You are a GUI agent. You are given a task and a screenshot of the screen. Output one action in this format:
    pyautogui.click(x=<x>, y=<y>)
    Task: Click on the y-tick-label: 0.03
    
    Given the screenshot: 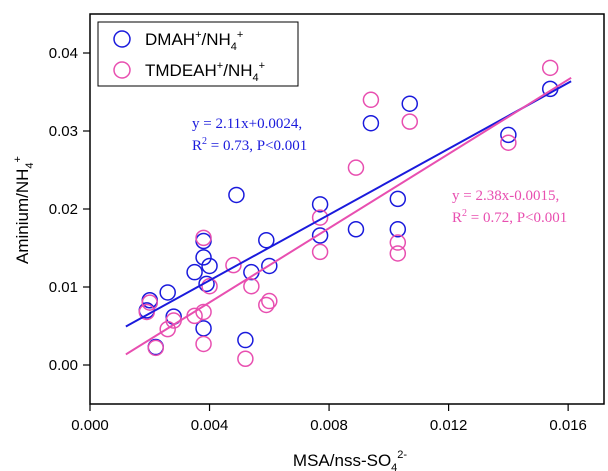 What is the action you would take?
    pyautogui.click(x=63, y=131)
    